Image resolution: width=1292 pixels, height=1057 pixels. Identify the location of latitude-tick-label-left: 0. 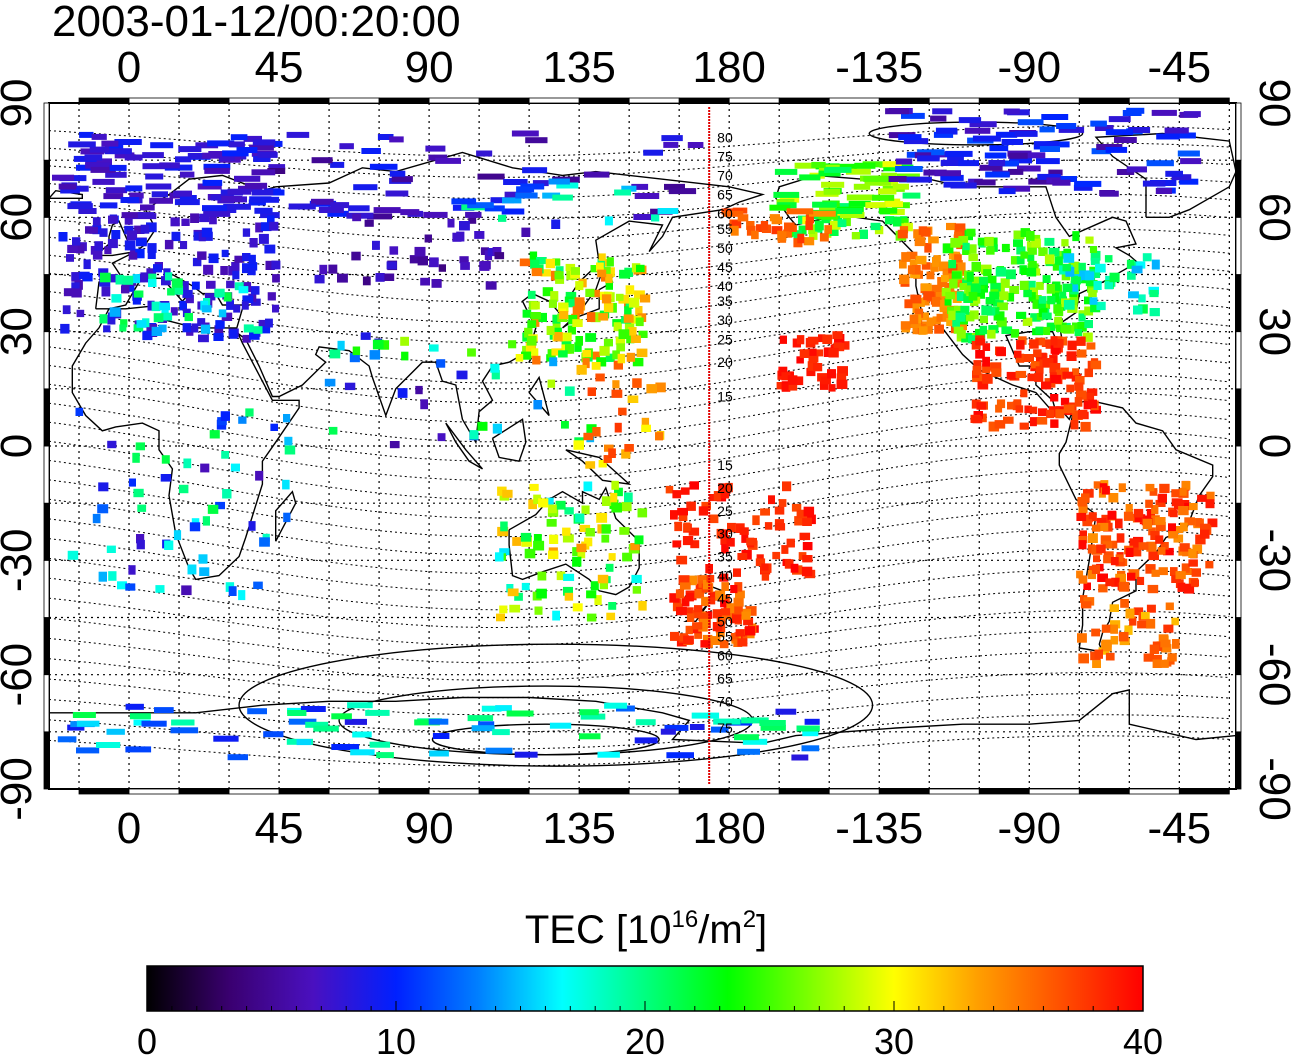
(20, 446).